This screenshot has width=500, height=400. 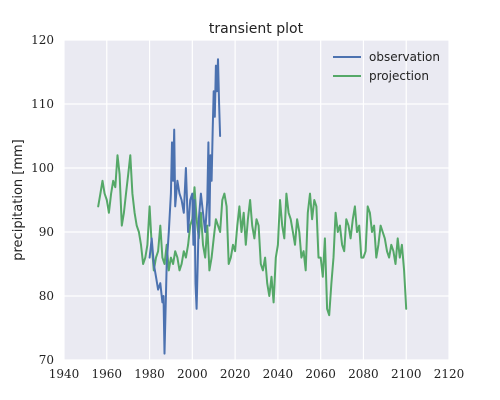 I want to click on y-tick-label: 80, so click(x=46, y=296).